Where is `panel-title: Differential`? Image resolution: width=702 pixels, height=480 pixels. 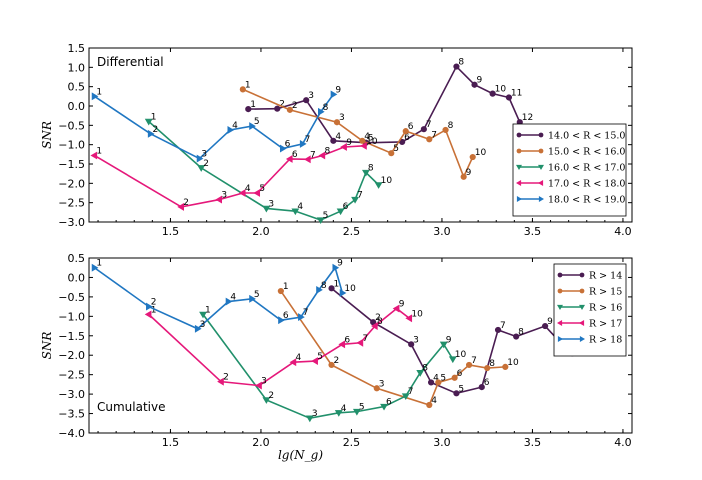
panel-title: Differential is located at coordinates (130, 62).